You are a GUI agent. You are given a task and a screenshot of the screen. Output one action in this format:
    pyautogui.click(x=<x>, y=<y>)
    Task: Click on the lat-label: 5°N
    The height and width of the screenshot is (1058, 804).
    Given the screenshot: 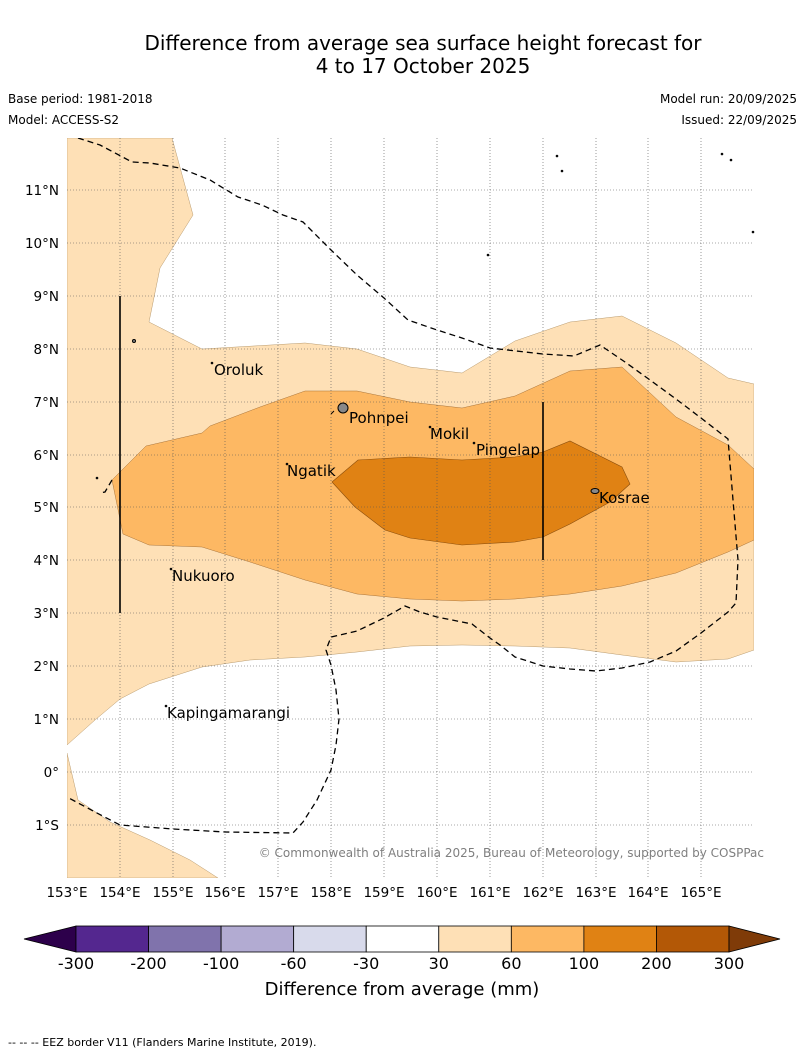 What is the action you would take?
    pyautogui.click(x=46, y=508)
    